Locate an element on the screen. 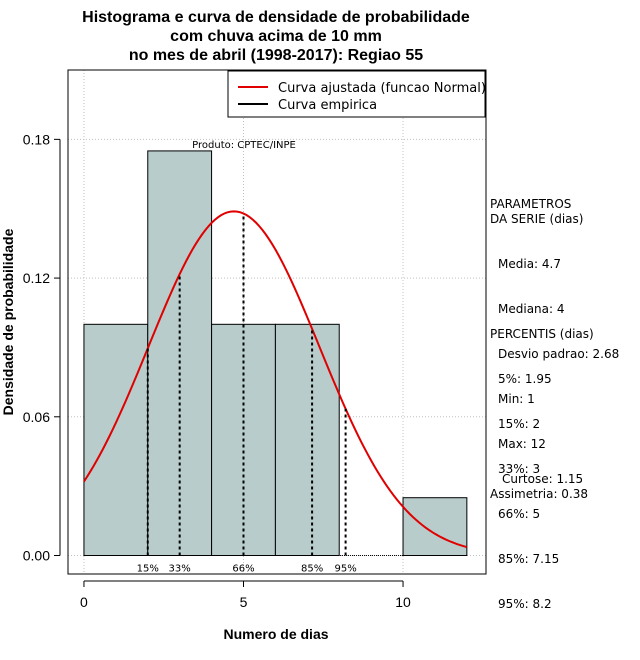 The height and width of the screenshot is (660, 640). percentis-title: PERCENTIS (dias) is located at coordinates (542, 334).